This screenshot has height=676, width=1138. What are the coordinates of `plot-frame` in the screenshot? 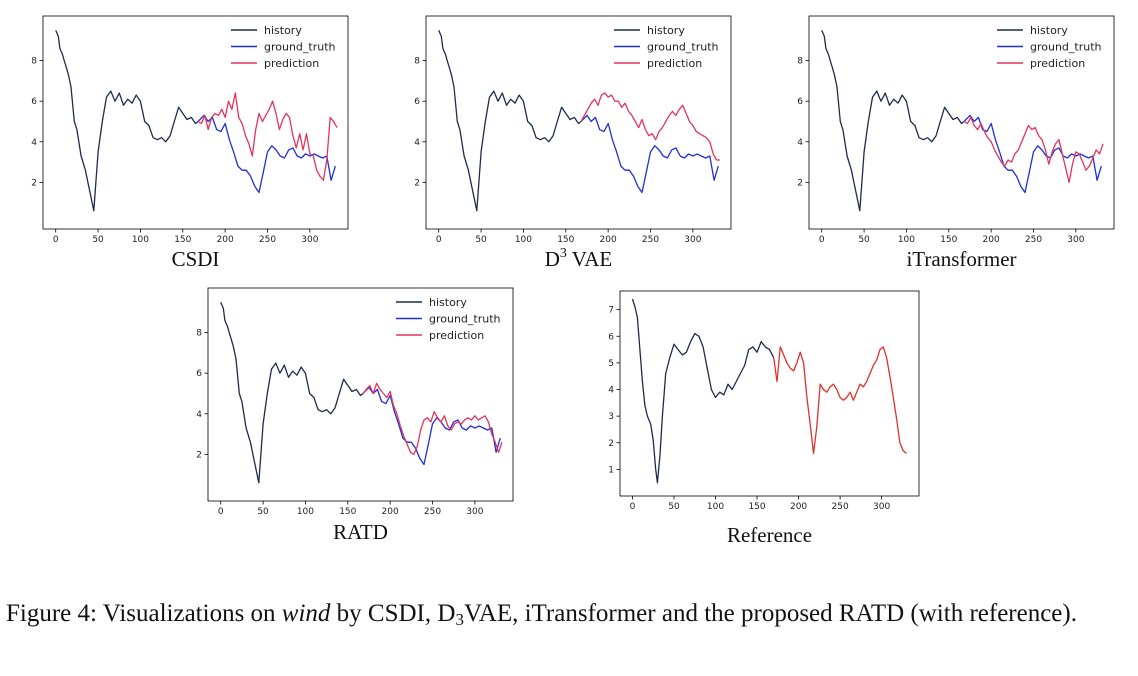 It's located at (769, 393).